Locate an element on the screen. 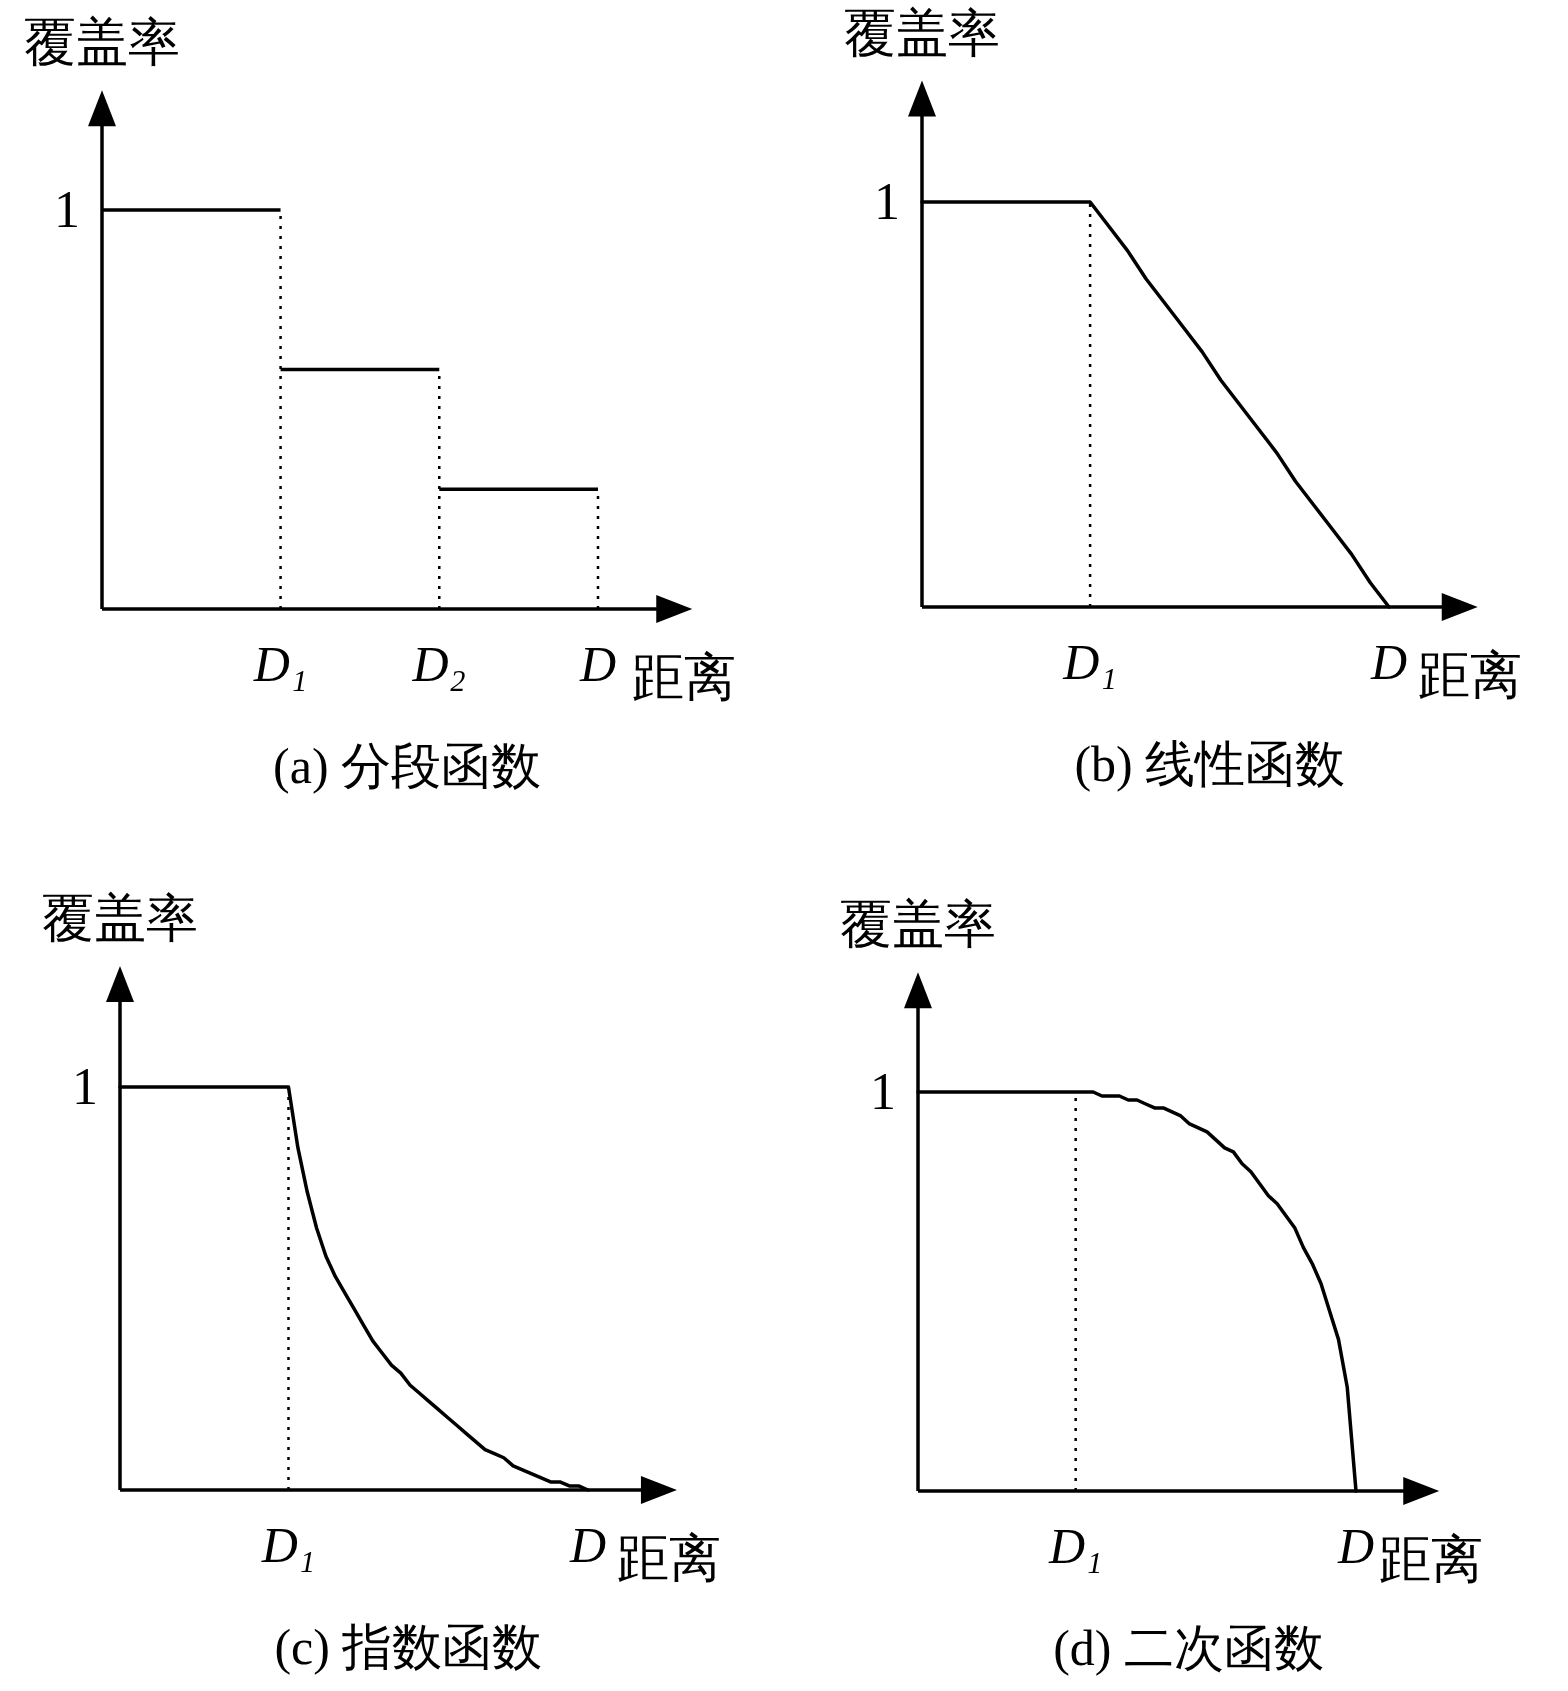 The height and width of the screenshot is (1691, 1568). text: (d) 二次函数 is located at coordinates (1189, 1648).